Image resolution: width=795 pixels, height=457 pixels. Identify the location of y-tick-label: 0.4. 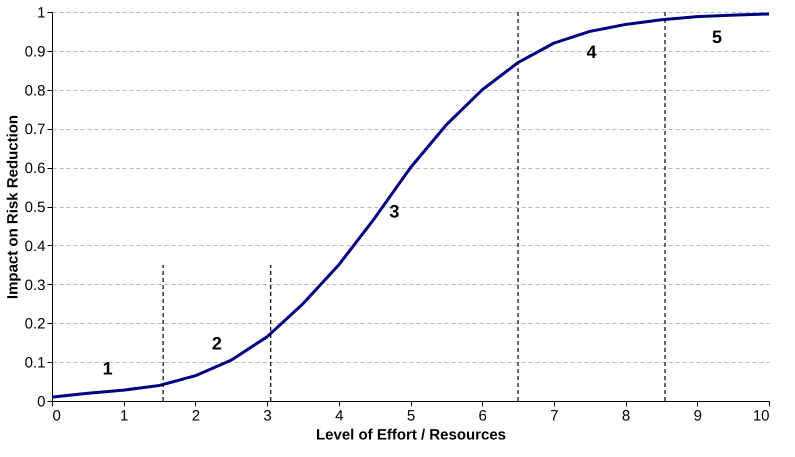
(35, 246).